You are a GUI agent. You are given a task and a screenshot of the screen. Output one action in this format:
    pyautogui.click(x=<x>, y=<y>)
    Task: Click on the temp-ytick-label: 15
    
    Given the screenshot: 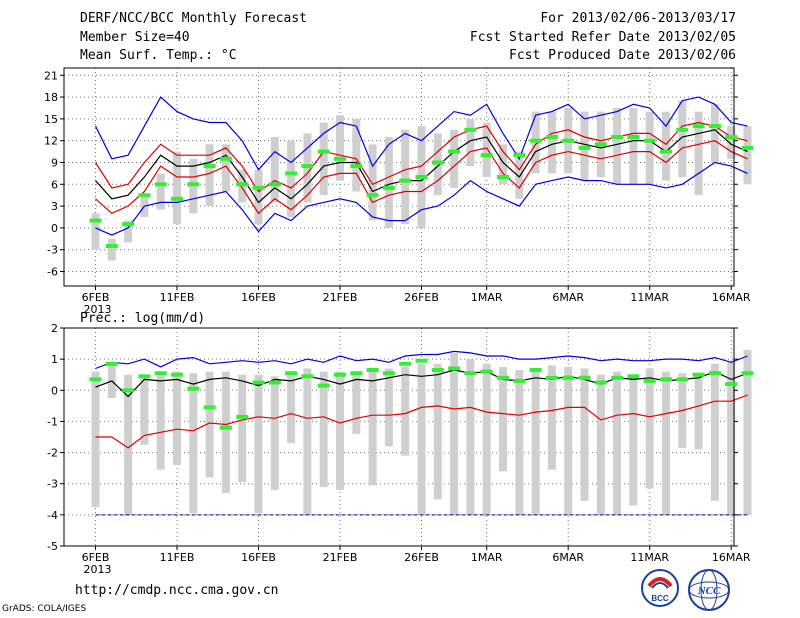 What is the action you would take?
    pyautogui.click(x=51, y=119)
    